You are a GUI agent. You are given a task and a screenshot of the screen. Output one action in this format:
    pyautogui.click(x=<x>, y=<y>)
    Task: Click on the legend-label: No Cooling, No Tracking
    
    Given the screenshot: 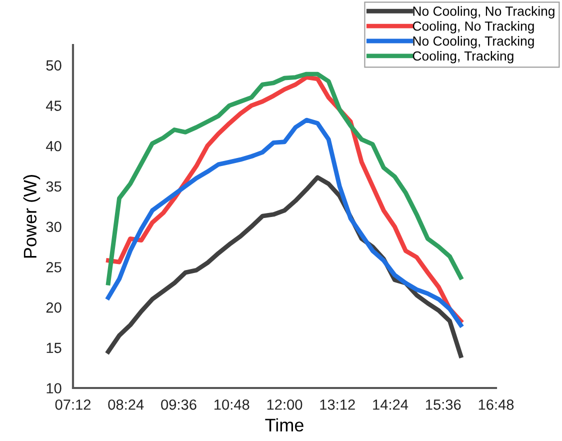 What is the action you would take?
    pyautogui.click(x=483, y=12)
    